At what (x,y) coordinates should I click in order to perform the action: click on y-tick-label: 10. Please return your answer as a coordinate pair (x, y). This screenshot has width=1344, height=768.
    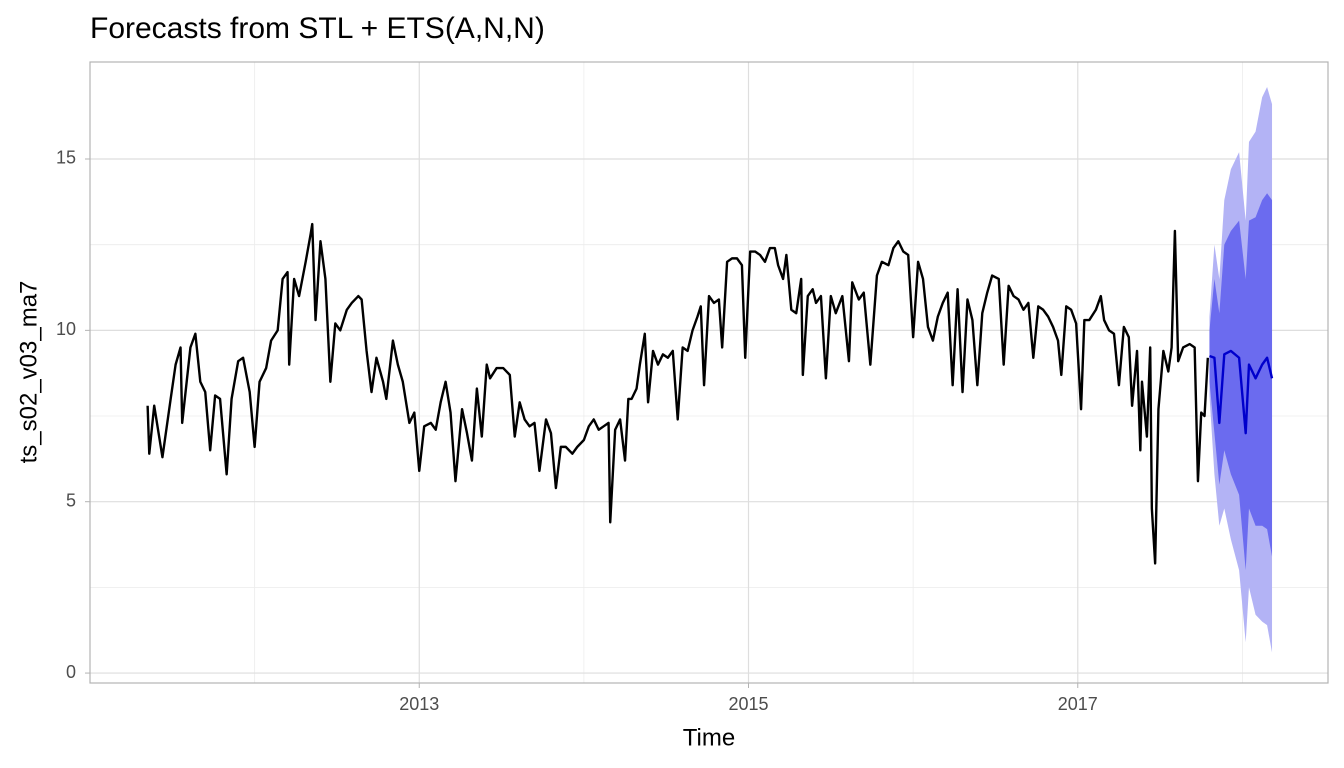
    Looking at the image, I should click on (66, 329).